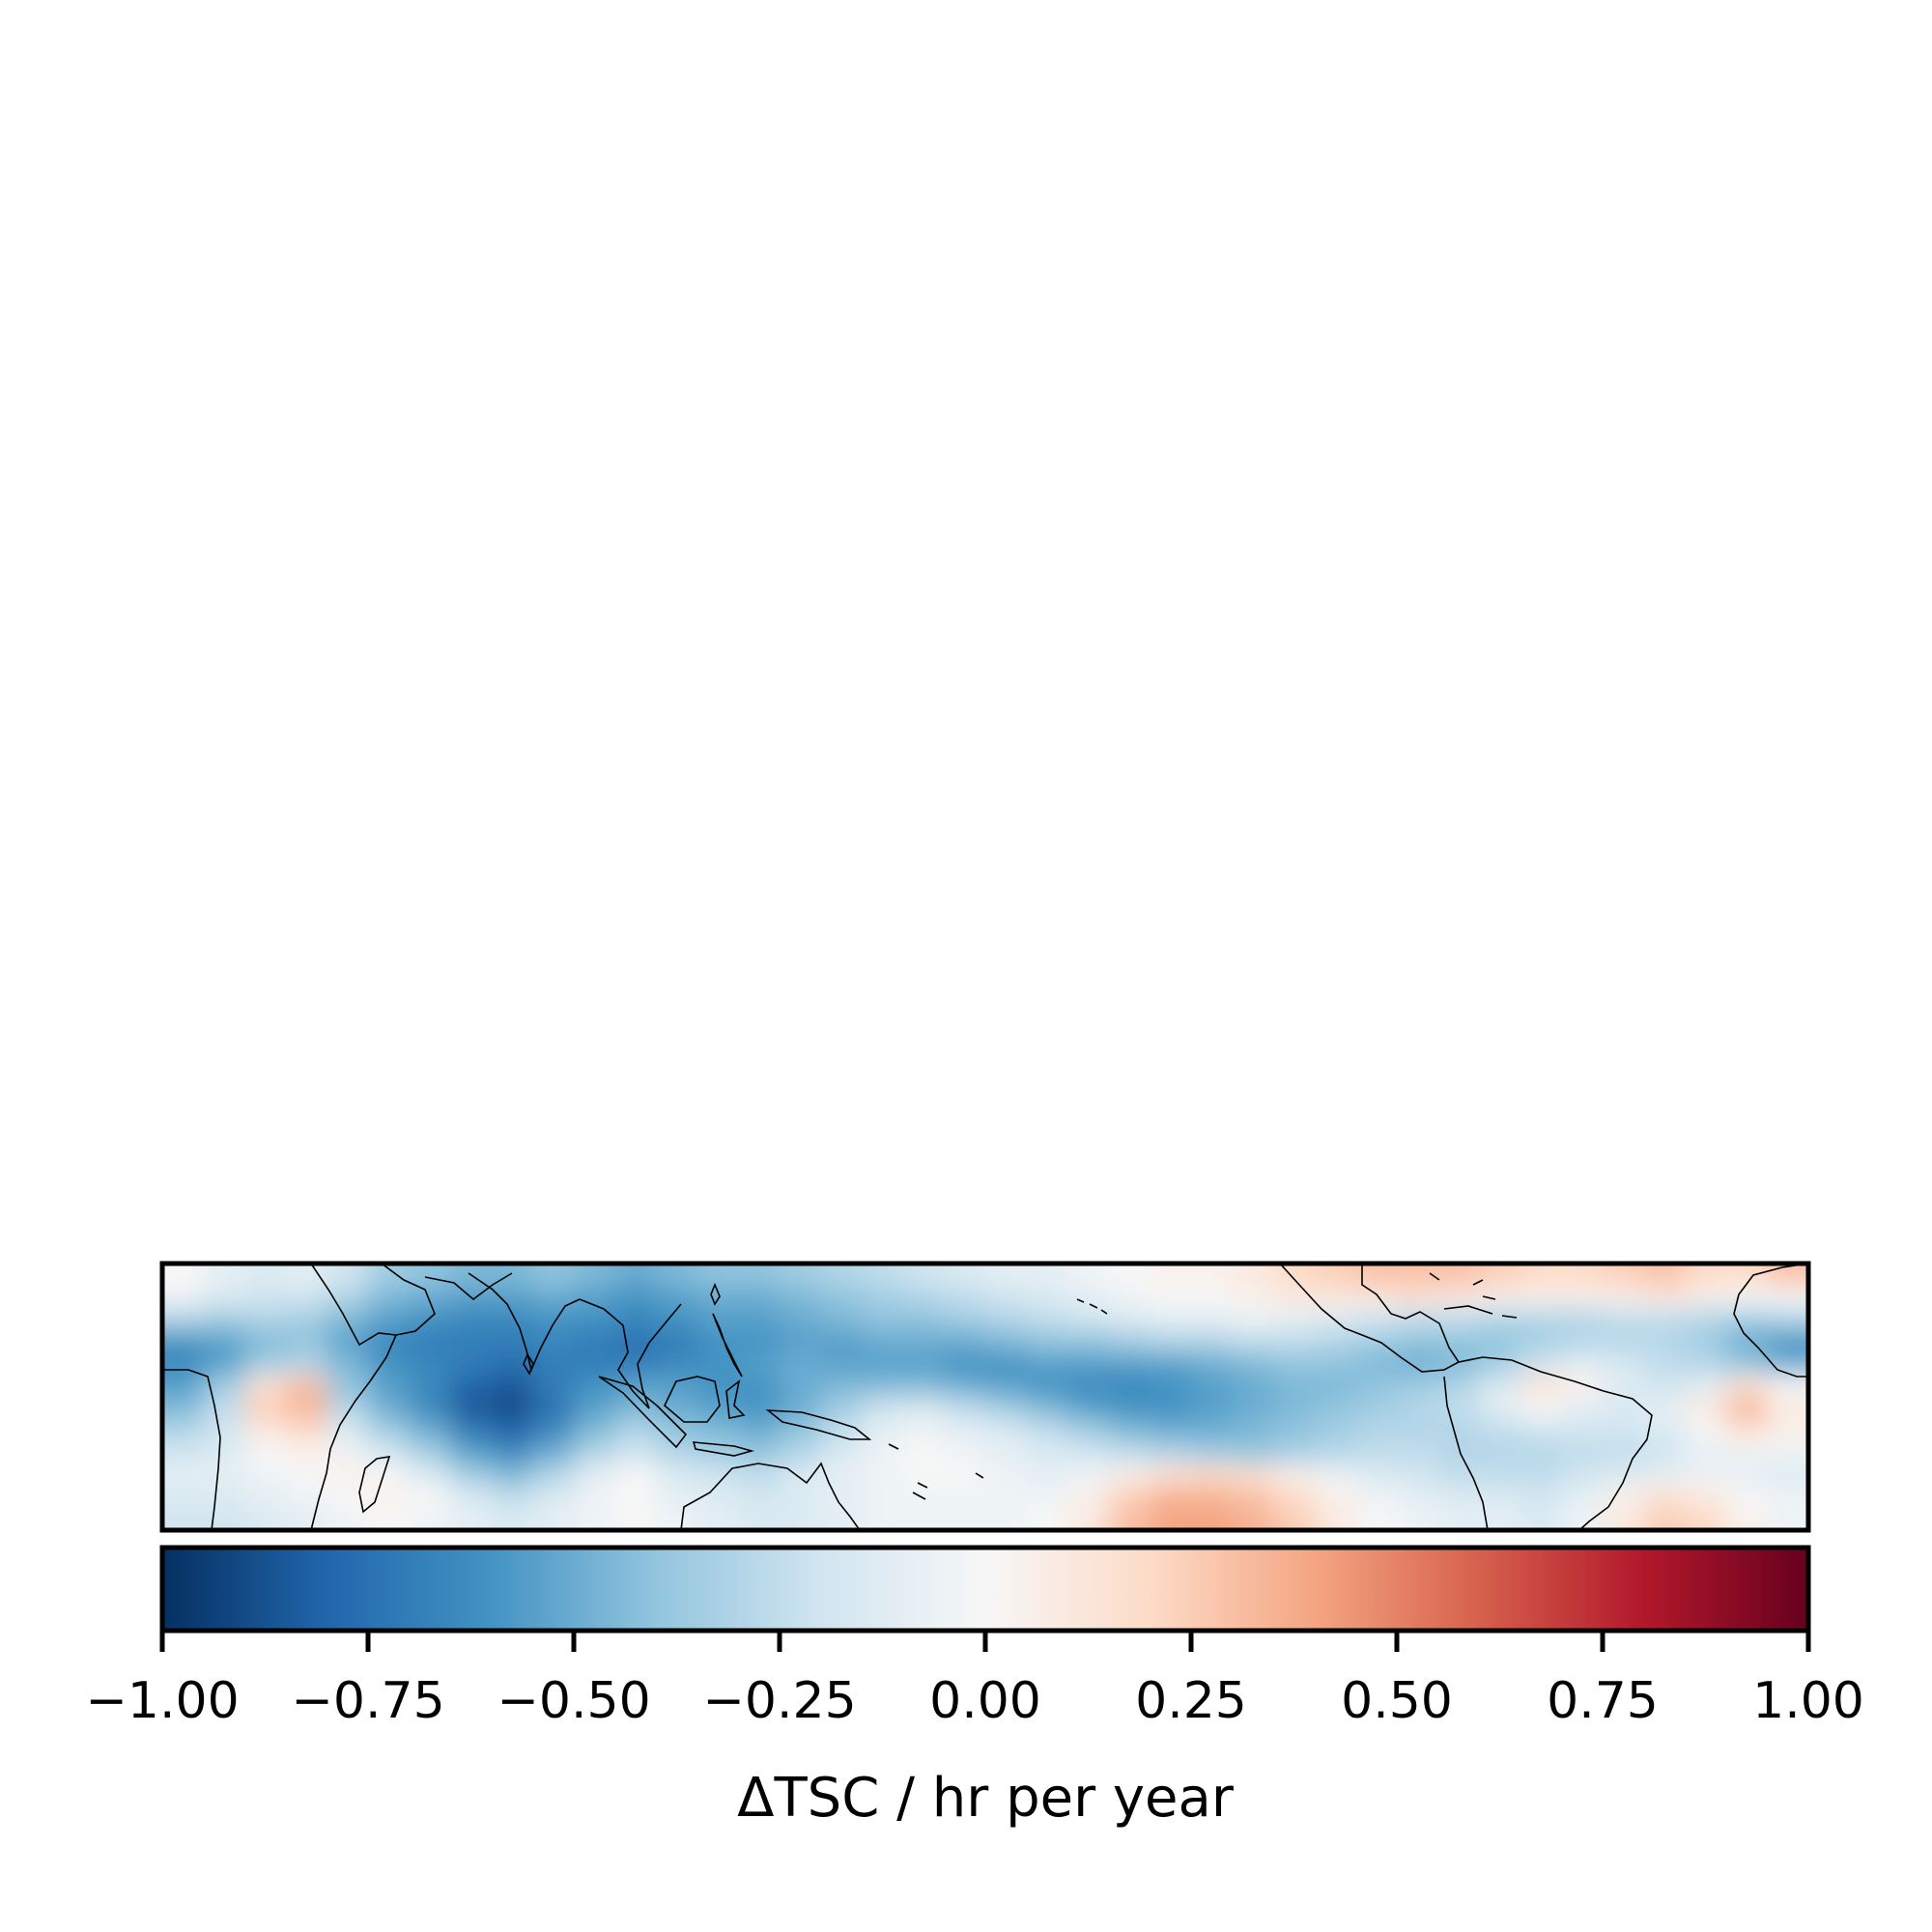  What do you see at coordinates (727, 1345) in the screenshot?
I see `coastline-philippines` at bounding box center [727, 1345].